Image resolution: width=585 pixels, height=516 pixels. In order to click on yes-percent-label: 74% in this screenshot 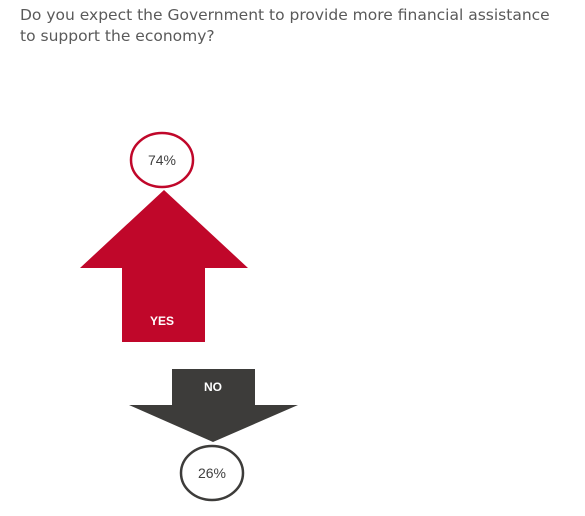, I will do `click(162, 160)`.